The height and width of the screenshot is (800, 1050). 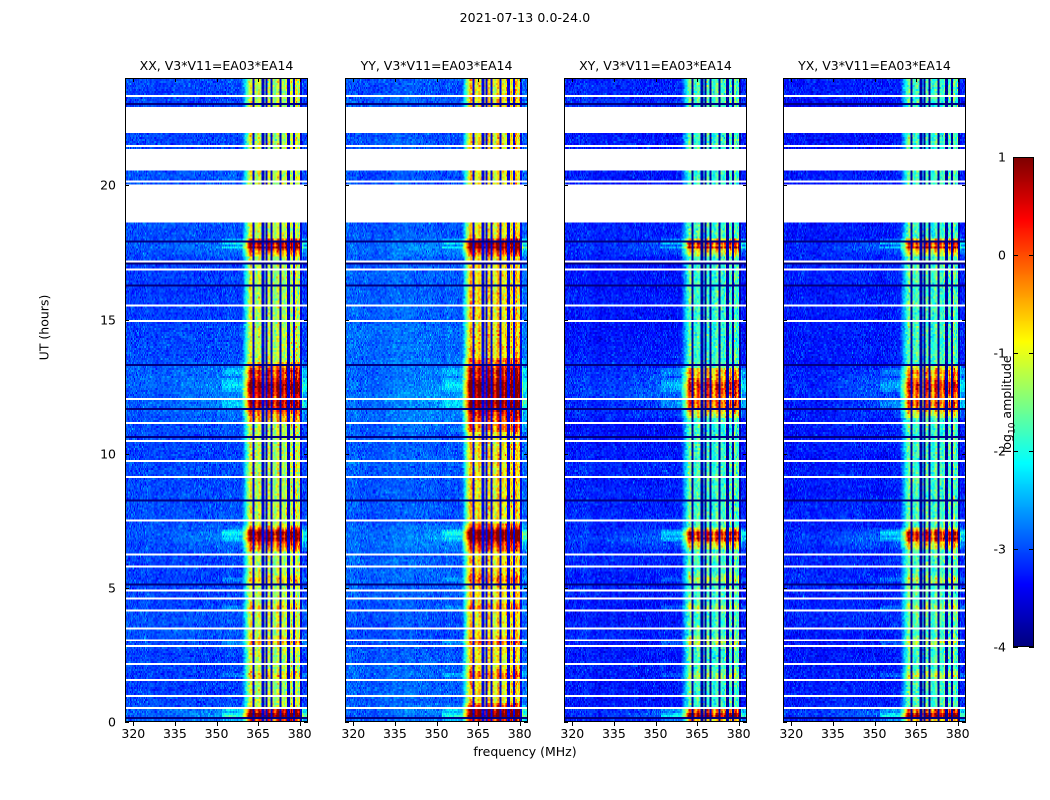 I want to click on colorbar-ticklabel: -3, so click(x=999, y=549).